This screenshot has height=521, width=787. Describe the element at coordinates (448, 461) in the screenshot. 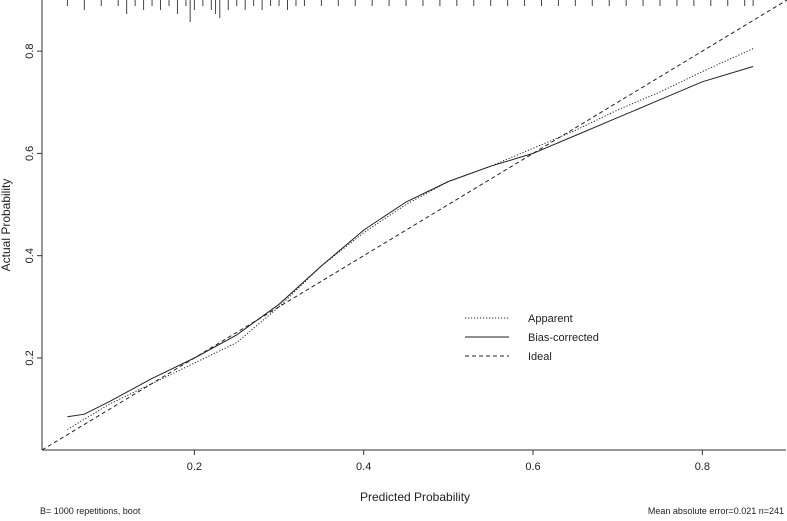

I see `x-axis: 0.2 0.4 0.6 0.8` at that location.